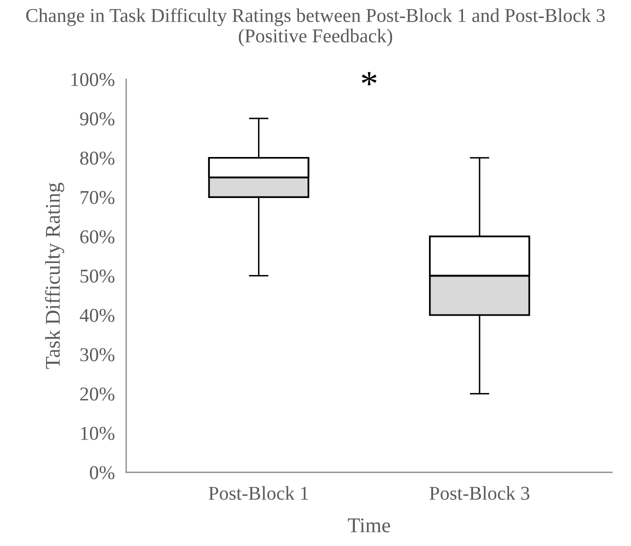 This screenshot has width=631, height=546. Describe the element at coordinates (97, 158) in the screenshot. I see `y-tick-label: 80%` at that location.